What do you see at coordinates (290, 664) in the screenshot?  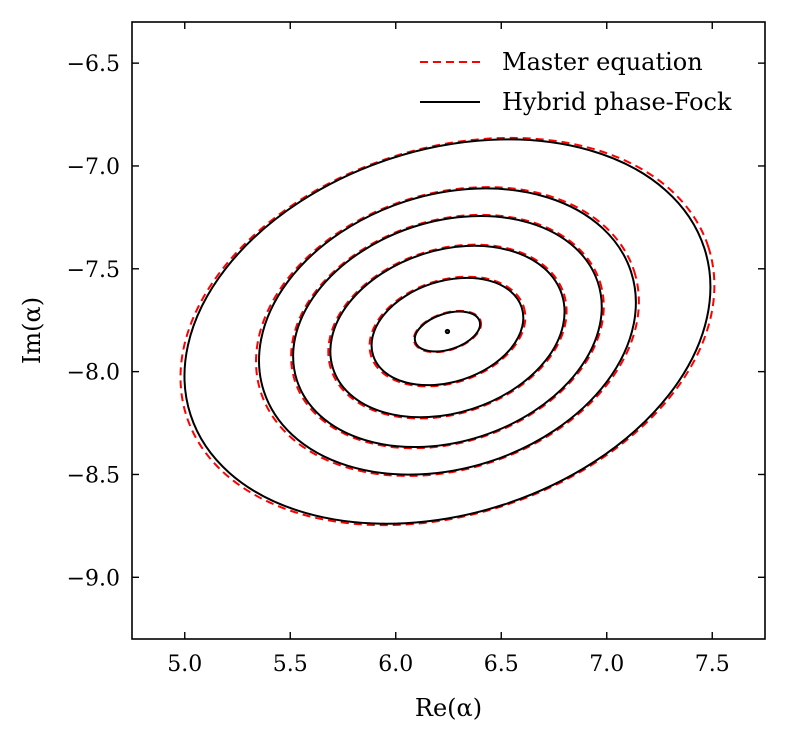 I see `x-tick-label: 5.5` at bounding box center [290, 664].